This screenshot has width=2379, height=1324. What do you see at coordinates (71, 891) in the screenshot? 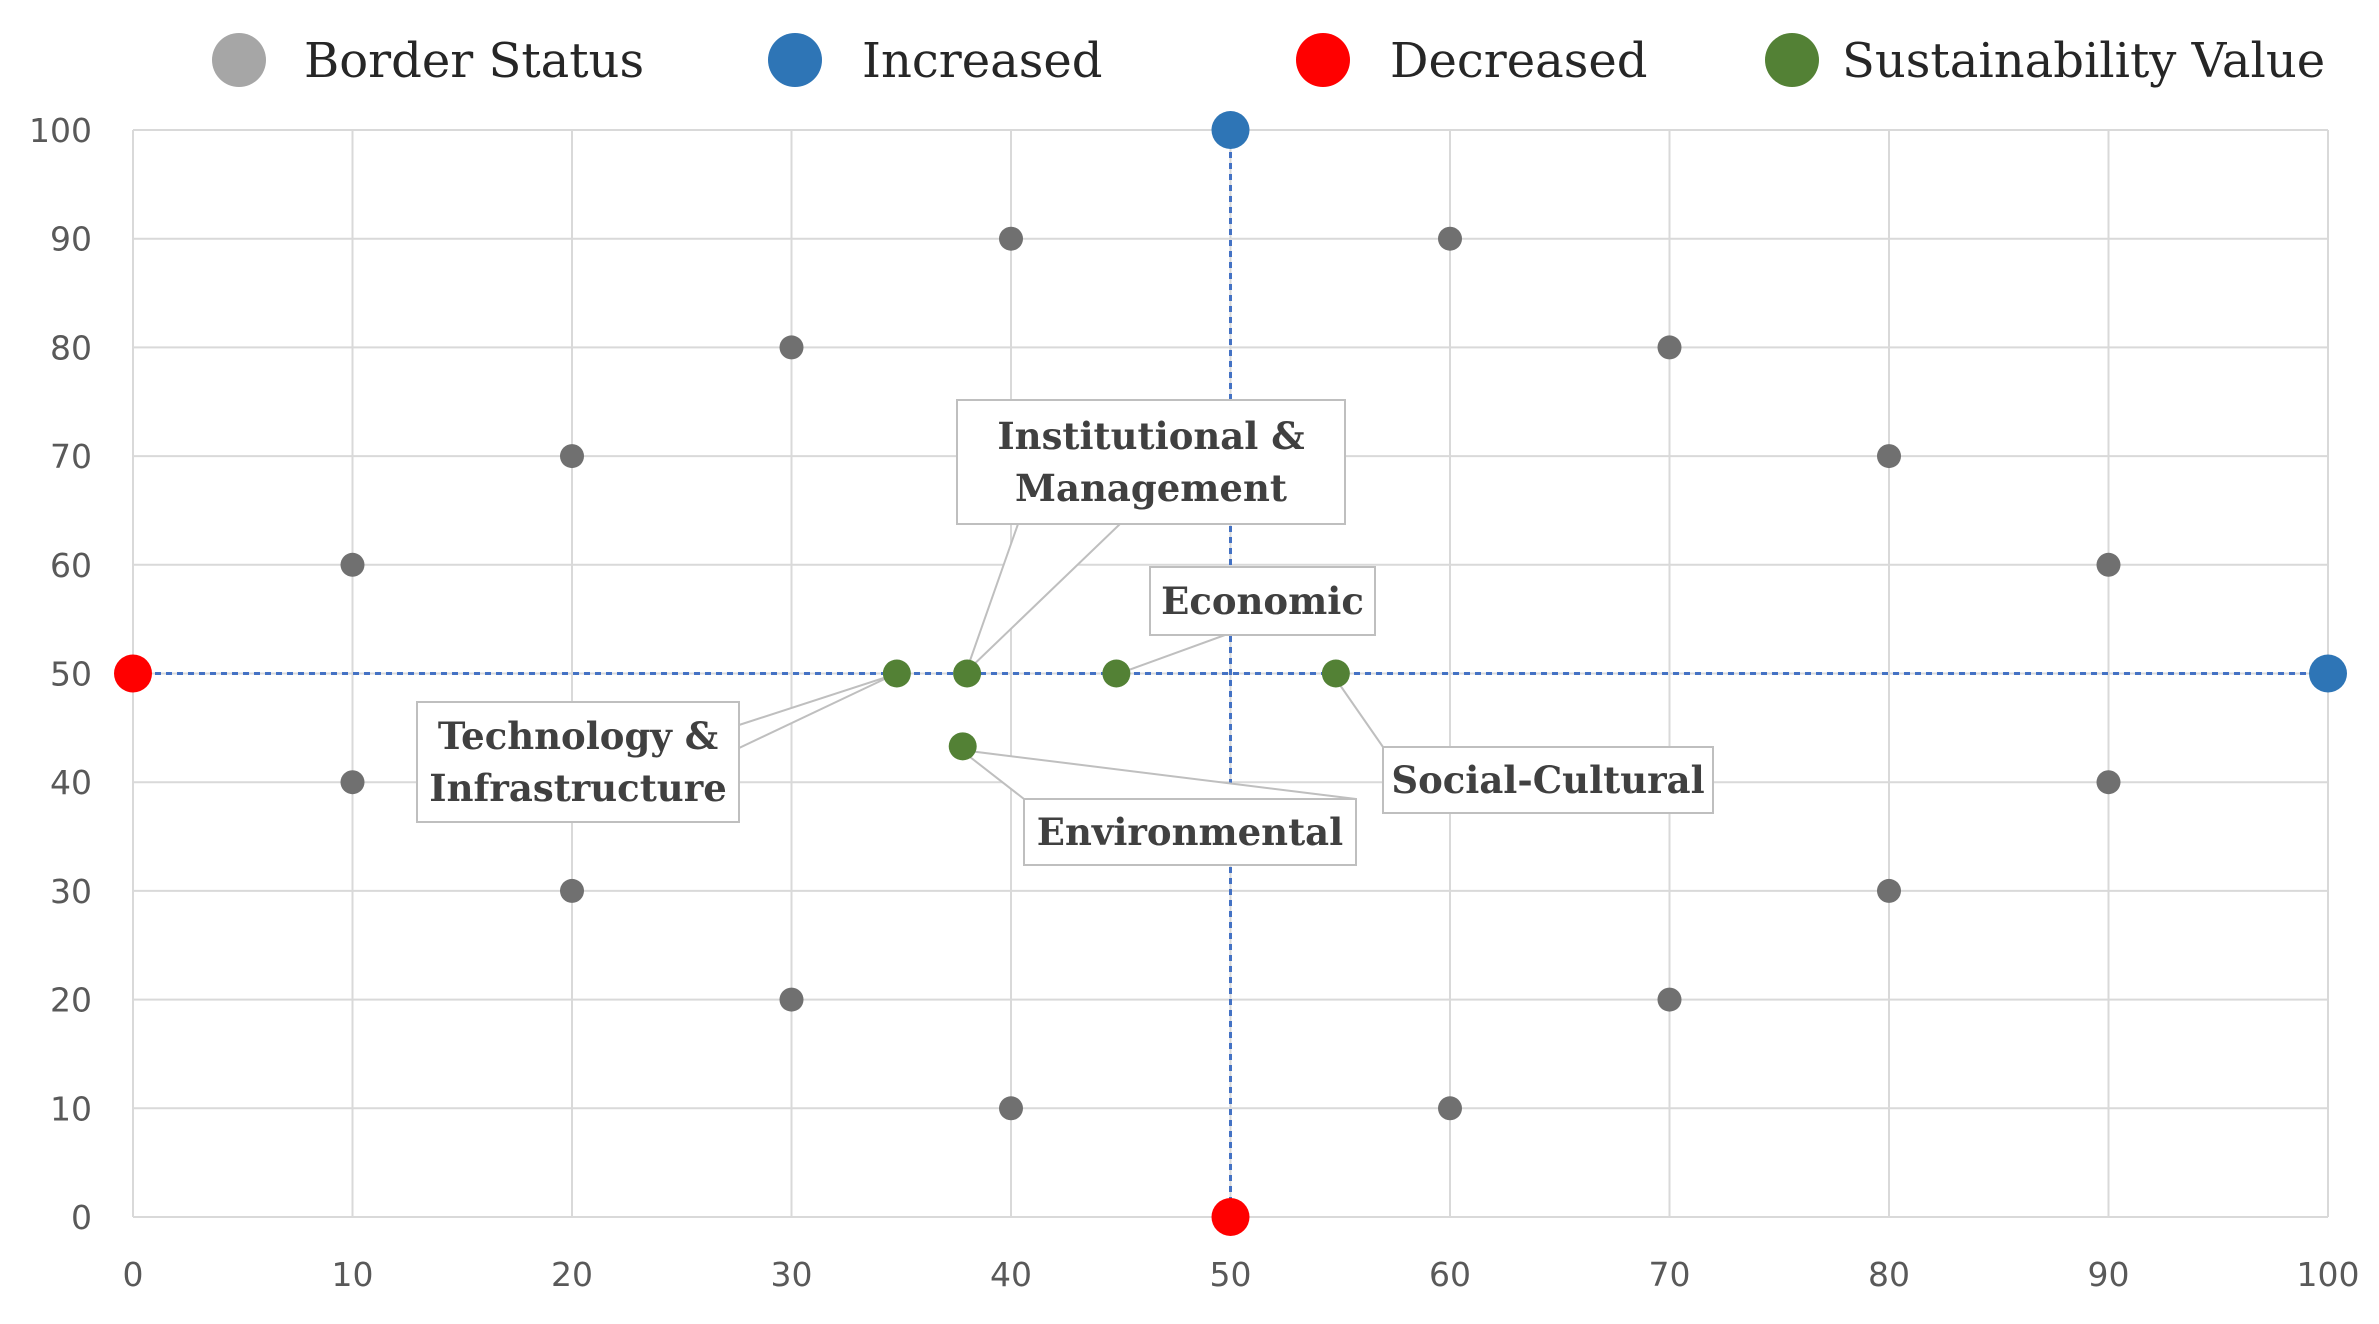
I see `y-tick-label: 30` at bounding box center [71, 891].